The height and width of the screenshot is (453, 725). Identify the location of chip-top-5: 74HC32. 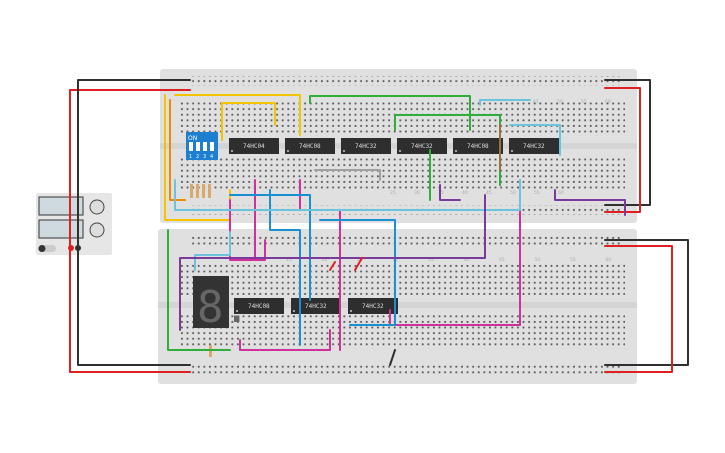
(534, 146).